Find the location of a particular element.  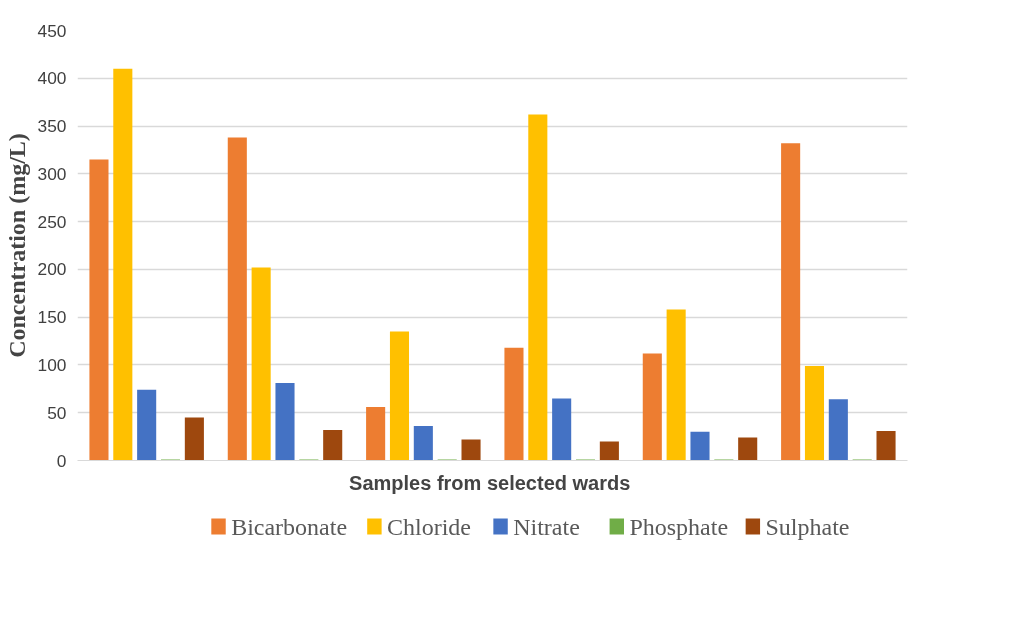

y-tick-label: 400 is located at coordinates (52, 78).